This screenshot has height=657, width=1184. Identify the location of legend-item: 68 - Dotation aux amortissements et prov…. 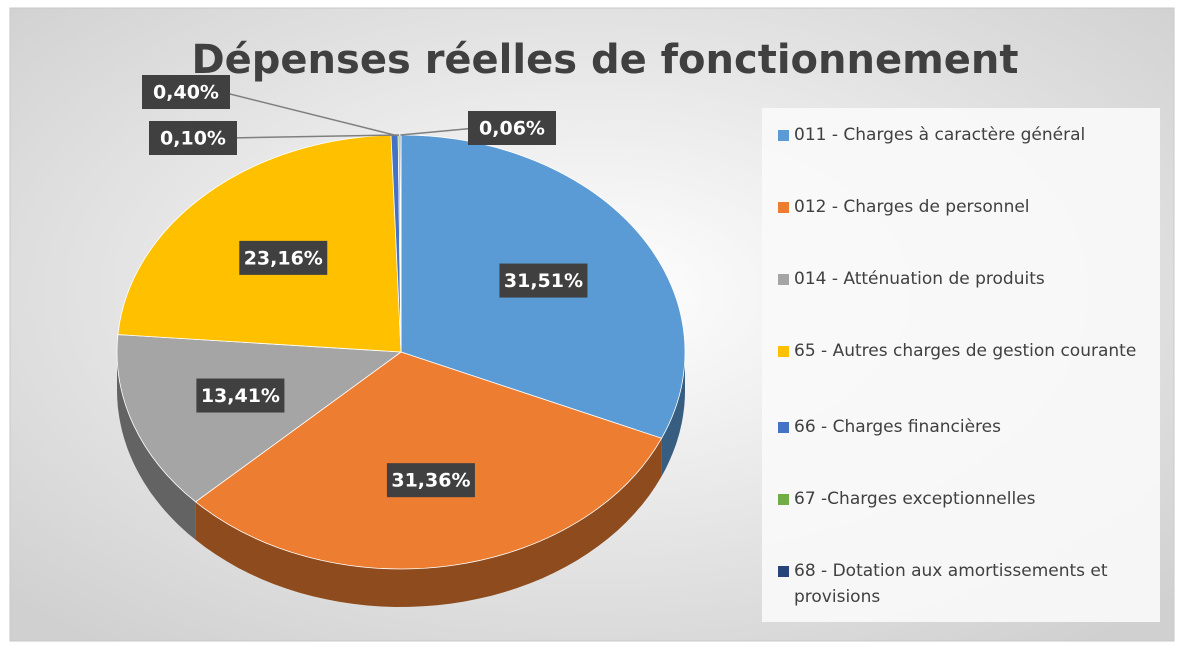
(963, 584).